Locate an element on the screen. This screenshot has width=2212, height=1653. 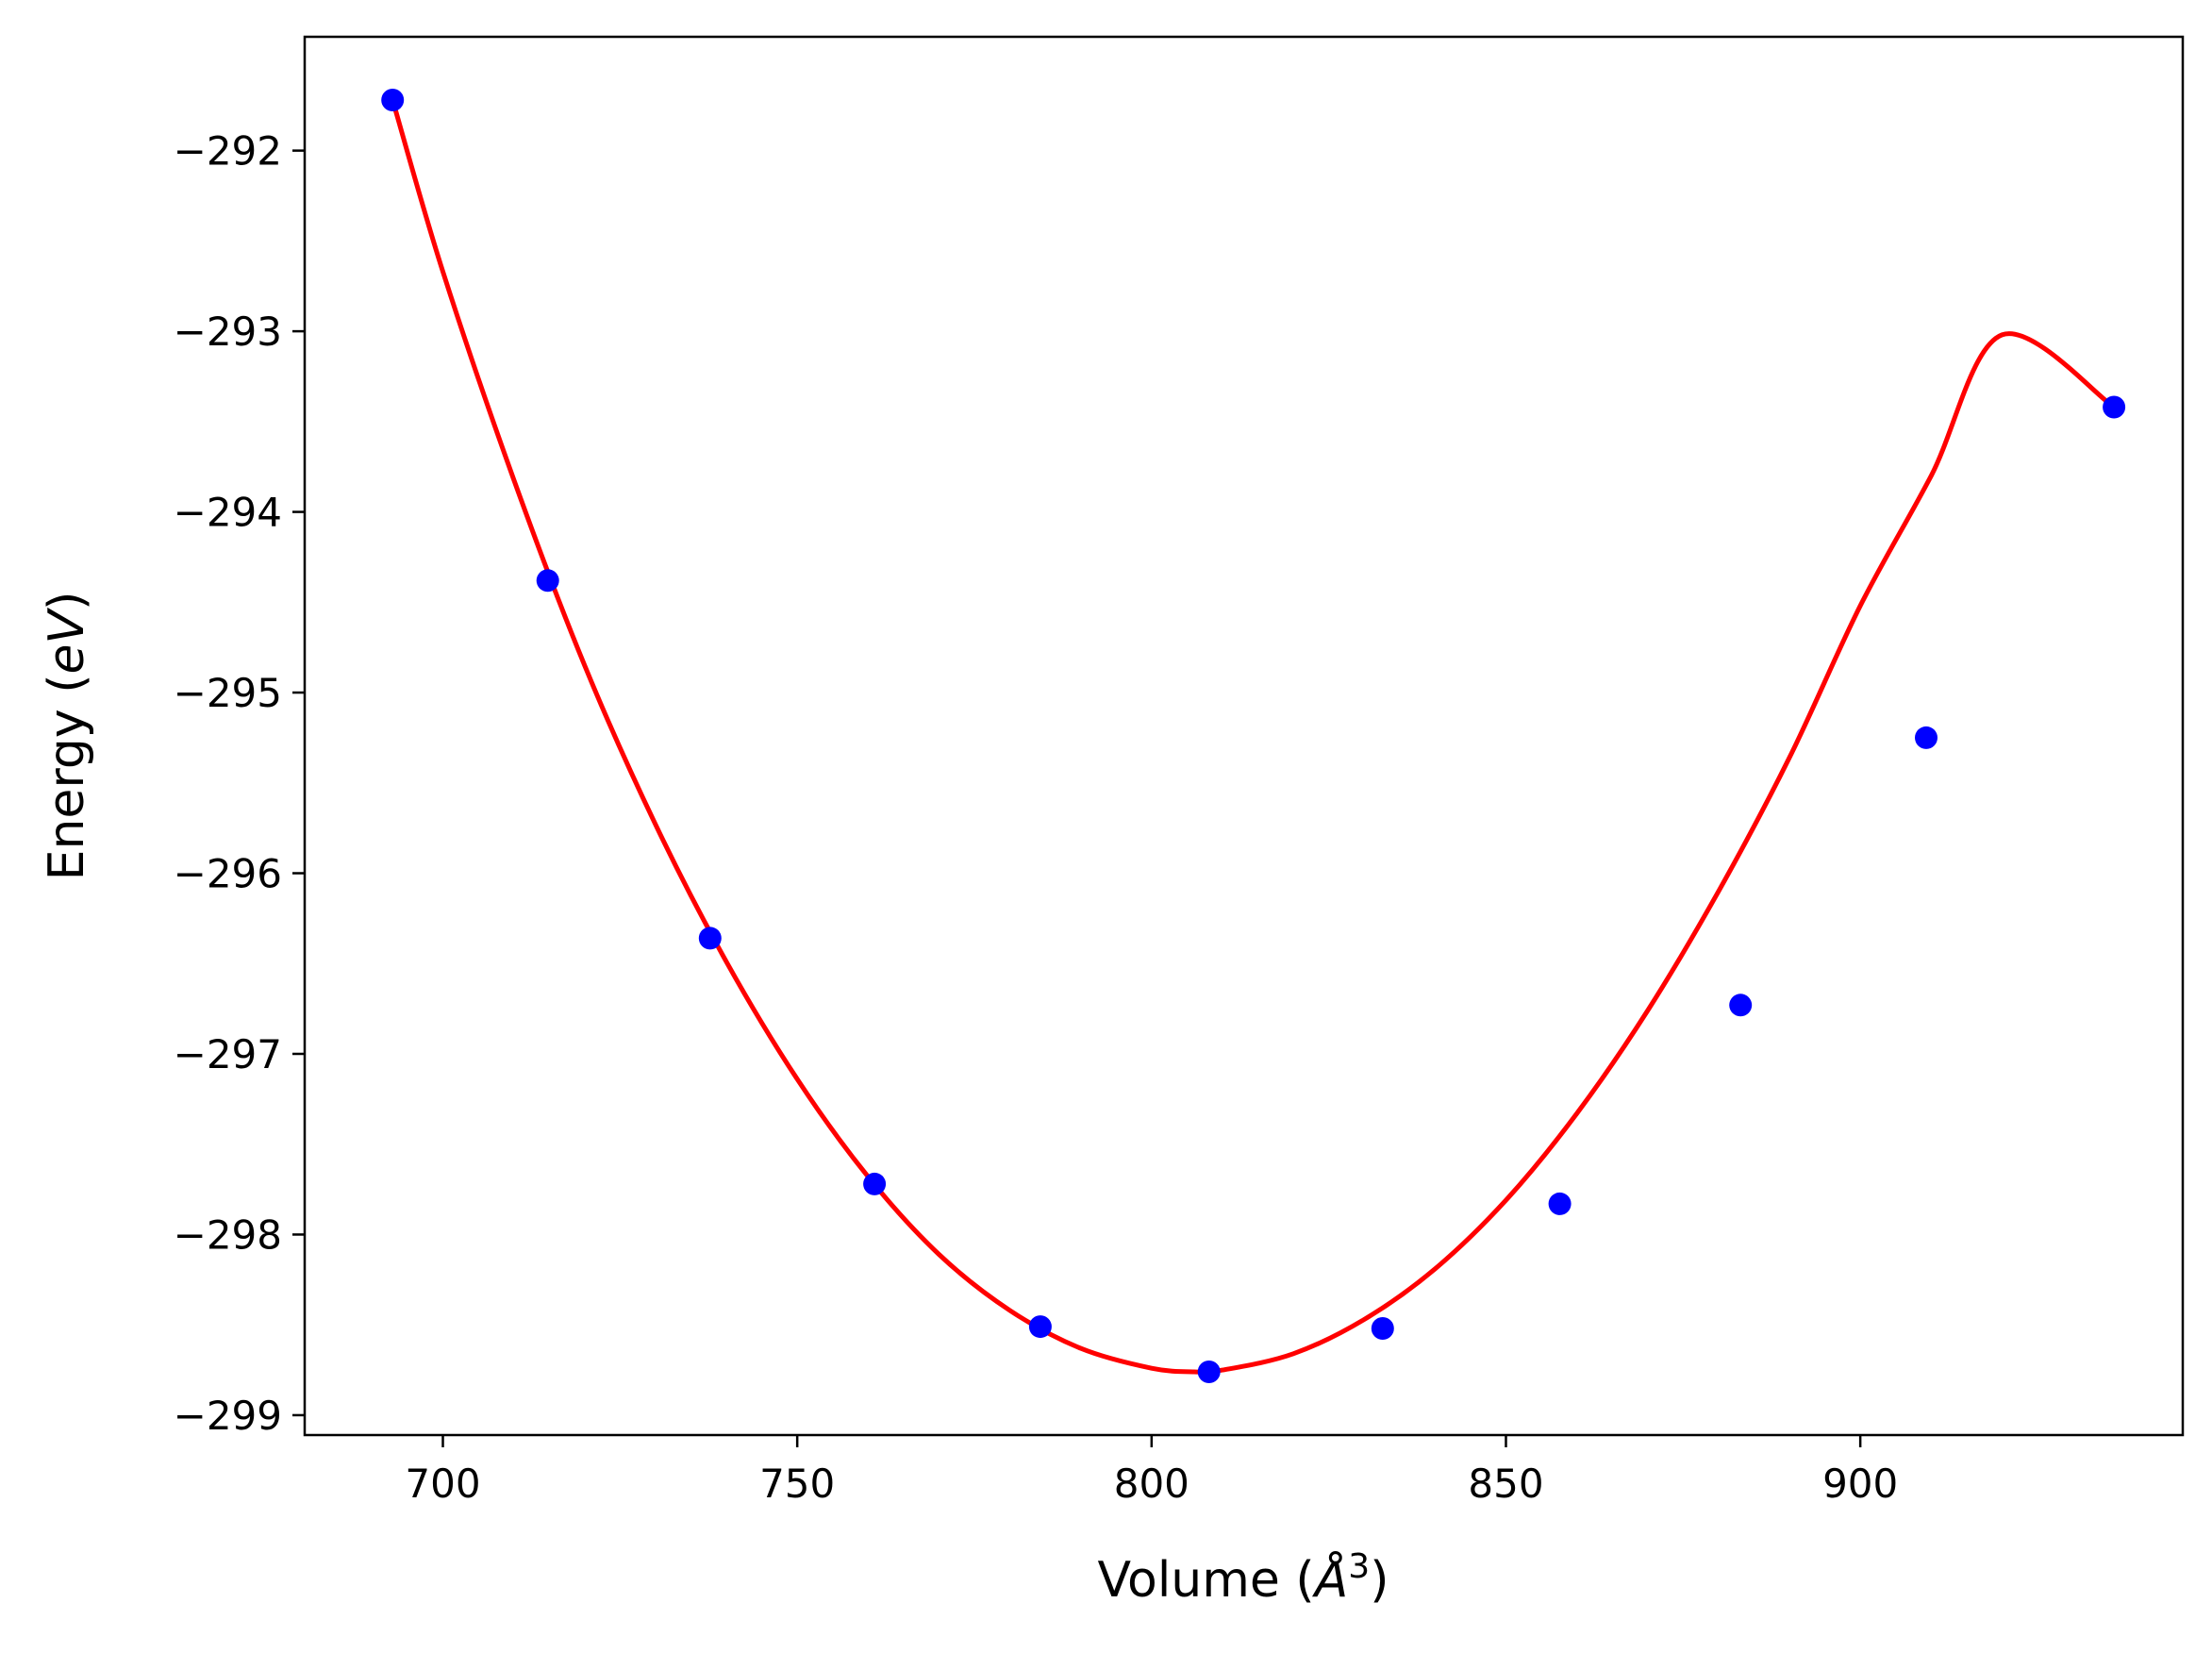
x-axis-label-main: Volume ( is located at coordinates (1206, 1580).